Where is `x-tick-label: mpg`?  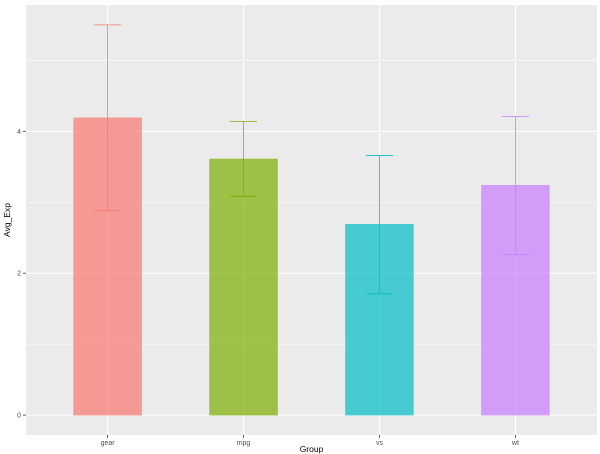
x-tick-label: mpg is located at coordinates (244, 443).